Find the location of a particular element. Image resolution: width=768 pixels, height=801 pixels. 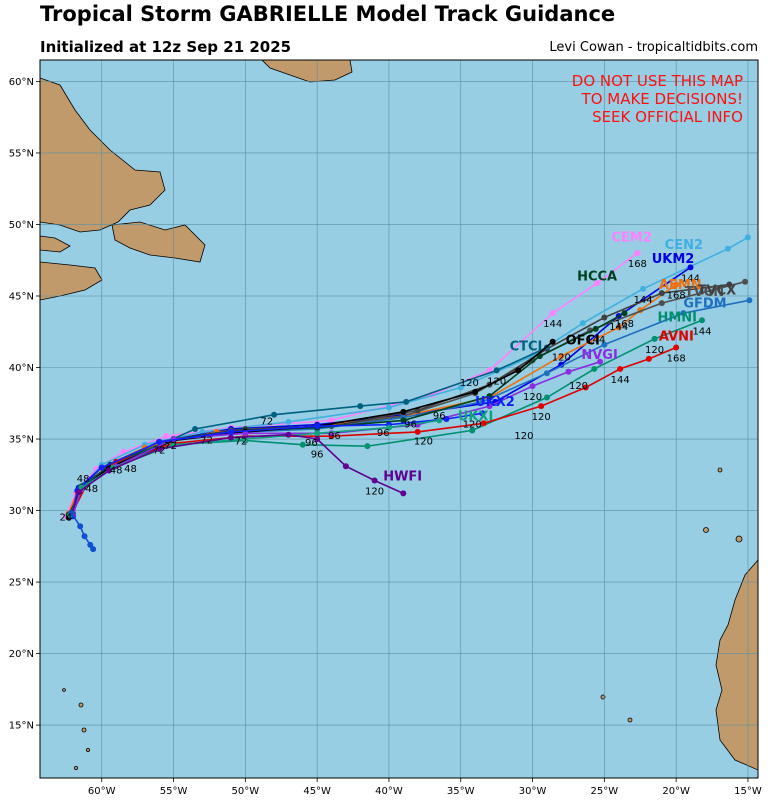

hour-label: 168 is located at coordinates (624, 324).